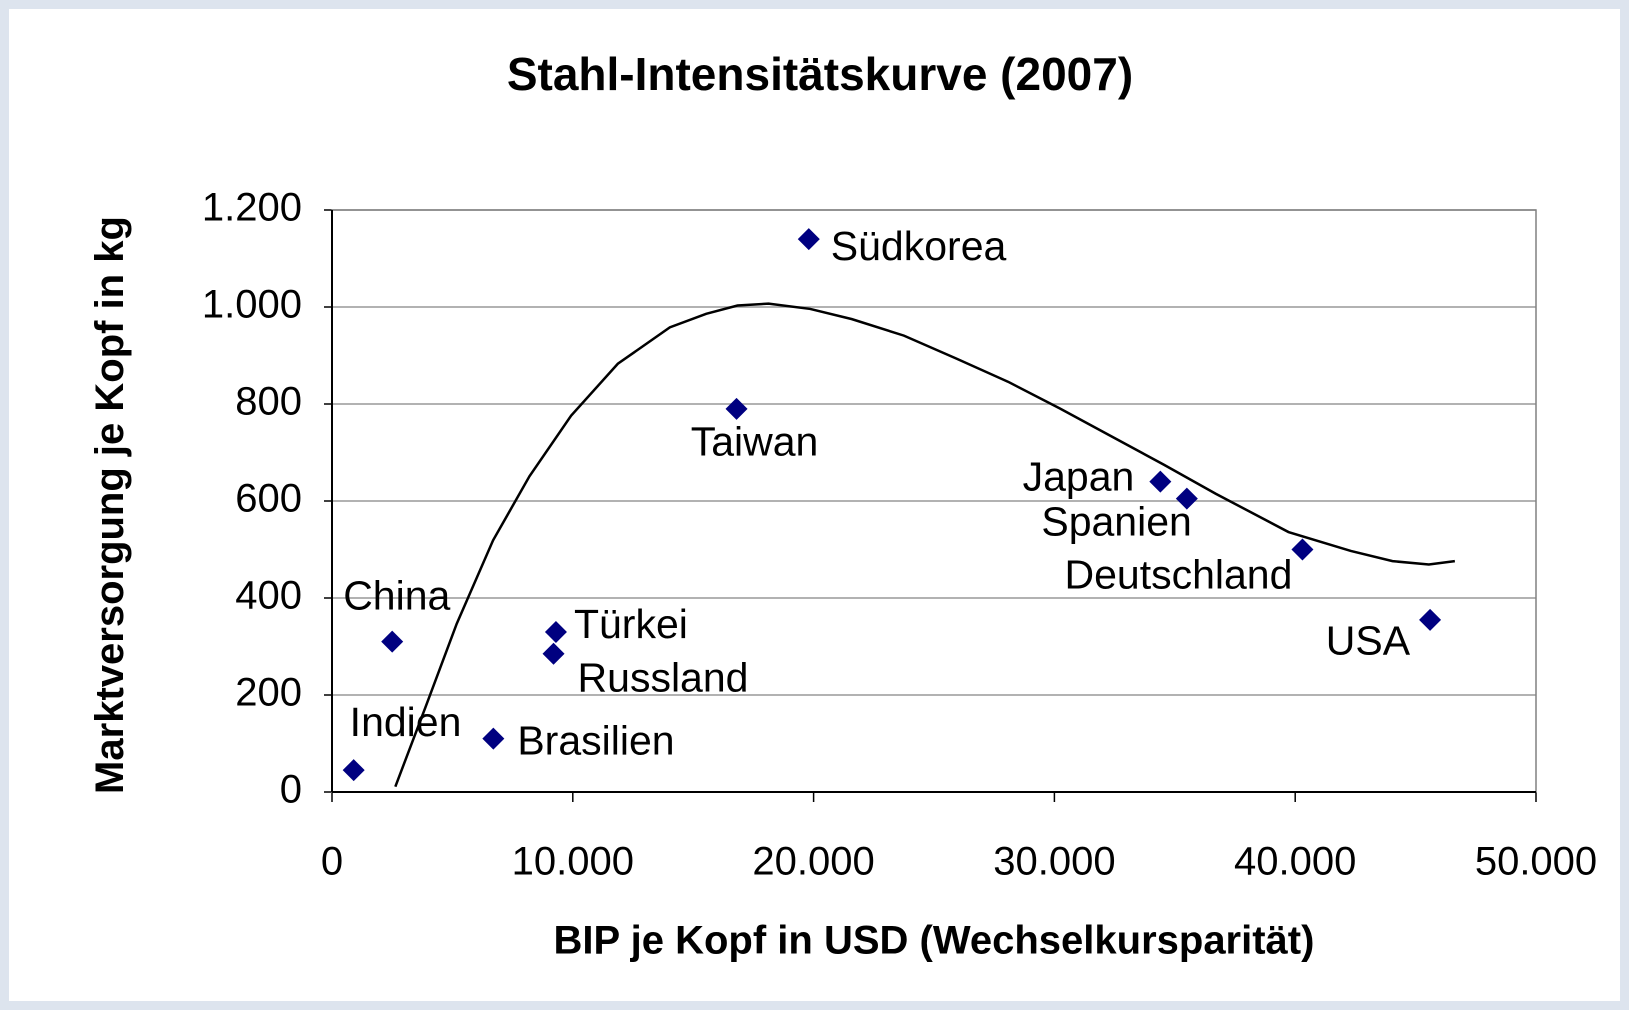 The image size is (1629, 1010). I want to click on x-tick-label: 30.000, so click(1054, 862).